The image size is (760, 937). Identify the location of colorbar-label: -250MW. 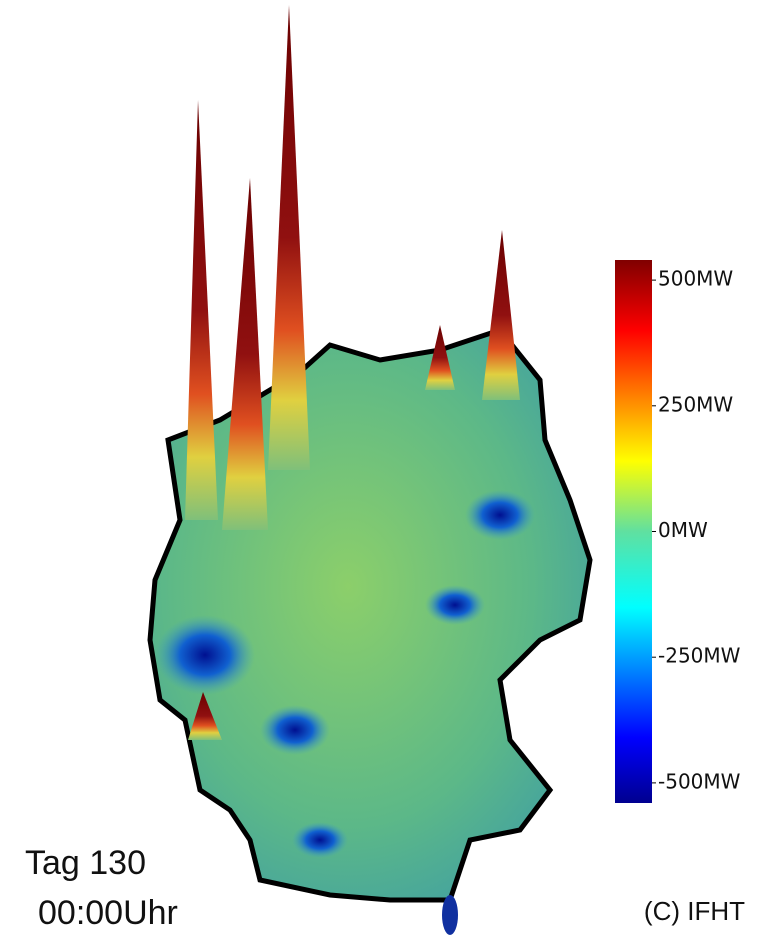
(699, 656).